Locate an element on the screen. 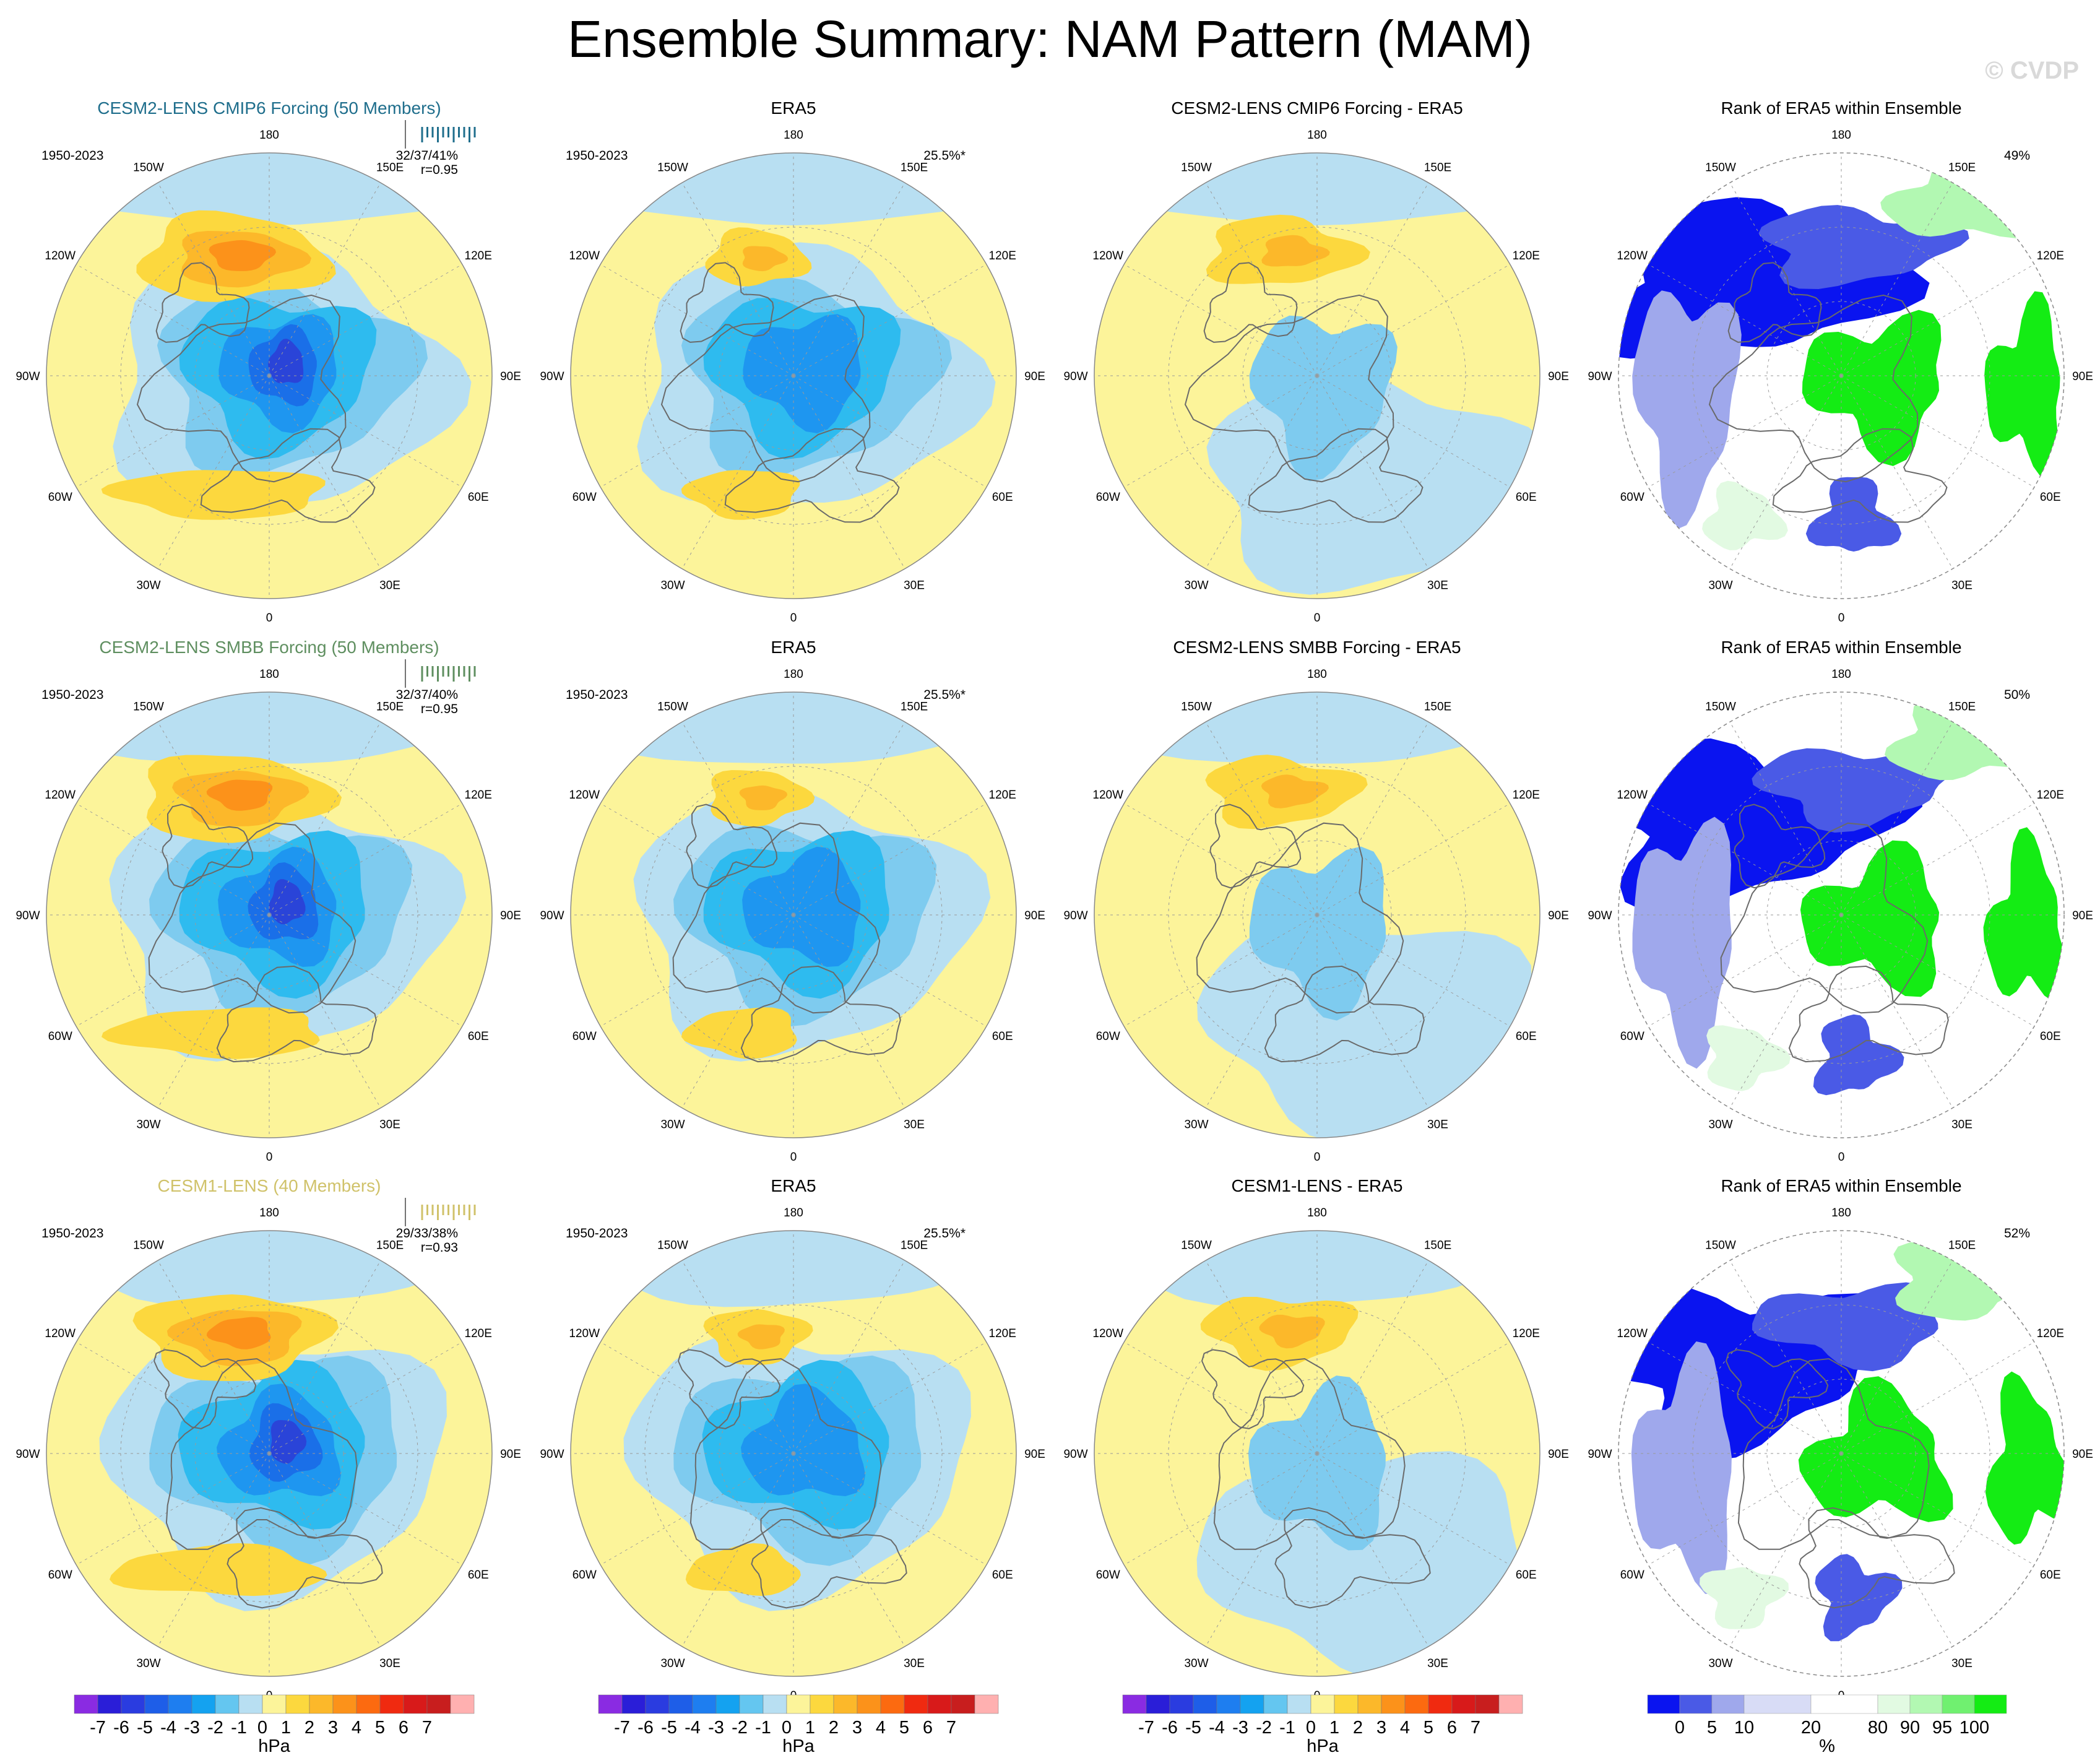 Image resolution: width=2100 pixels, height=1763 pixels. pattern-correlation: r=0.95 is located at coordinates (439, 170).